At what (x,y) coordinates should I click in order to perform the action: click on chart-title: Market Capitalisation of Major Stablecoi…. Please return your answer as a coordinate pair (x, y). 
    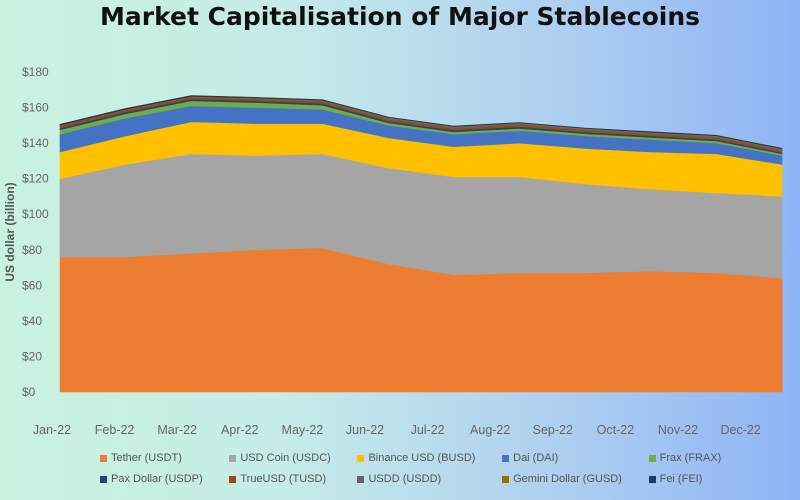
    Looking at the image, I should click on (400, 16).